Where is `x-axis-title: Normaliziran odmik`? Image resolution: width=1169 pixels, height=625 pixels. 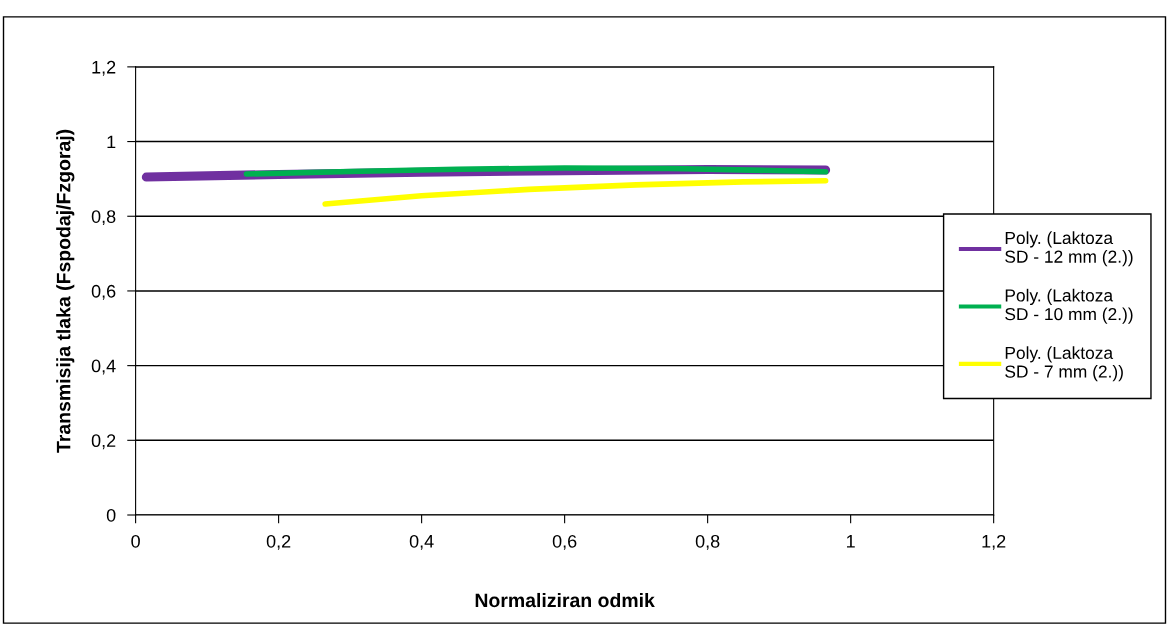
x-axis-title: Normaliziran odmik is located at coordinates (565, 600).